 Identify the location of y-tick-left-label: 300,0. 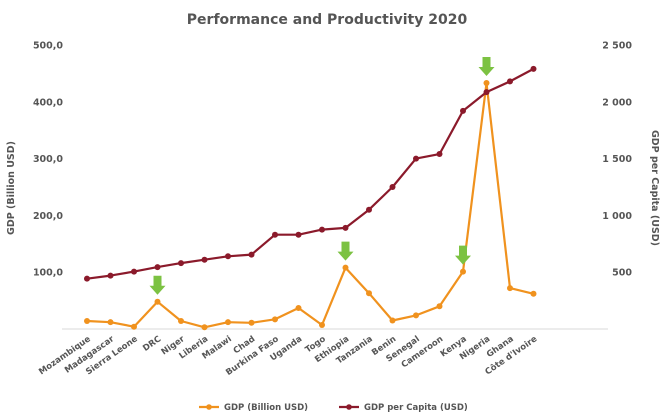
(48, 159).